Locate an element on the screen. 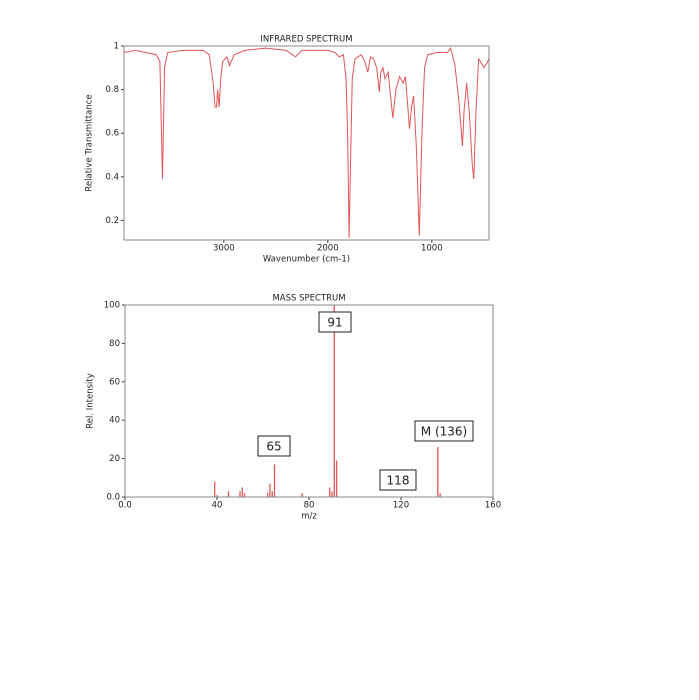  x-tick-label: 1000 is located at coordinates (432, 249).